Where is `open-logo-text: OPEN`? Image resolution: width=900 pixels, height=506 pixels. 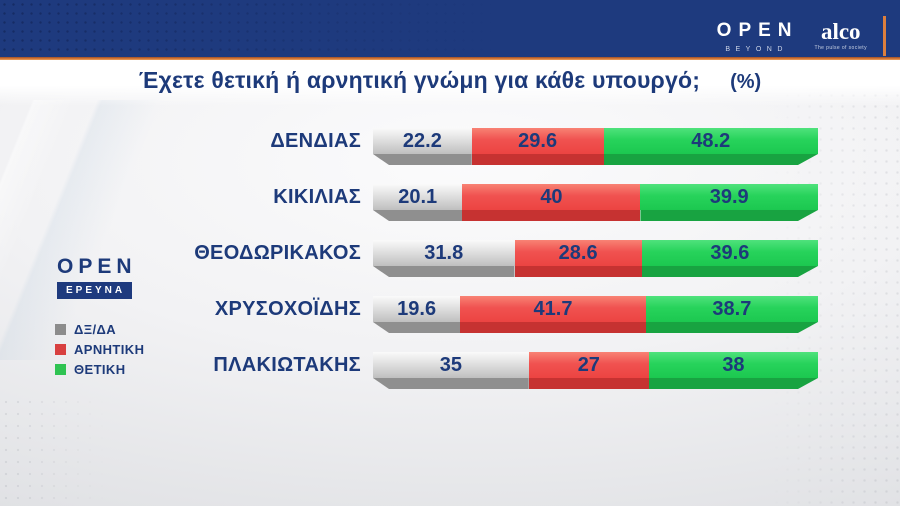 open-logo-text: OPEN is located at coordinates (757, 30).